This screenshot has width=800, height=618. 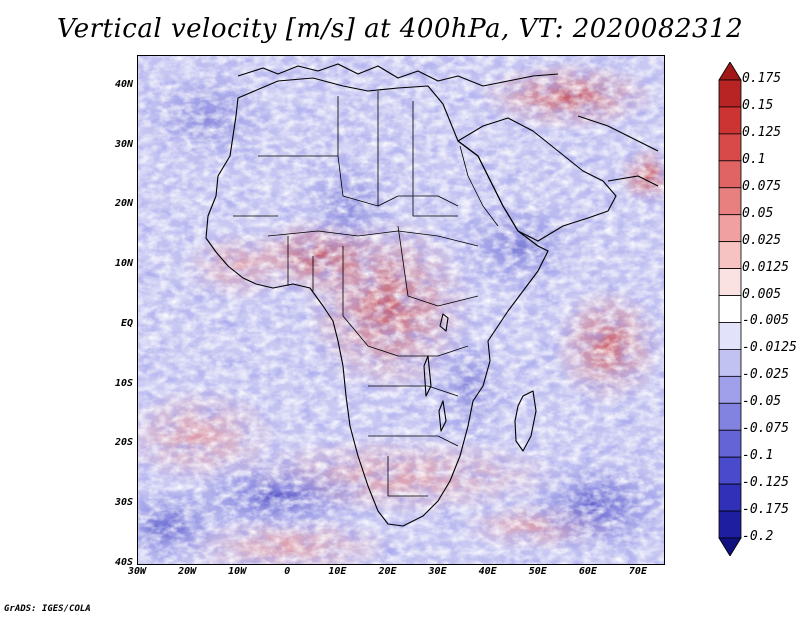 I want to click on colorbar-tick-label: -0.175, so click(x=765, y=510).